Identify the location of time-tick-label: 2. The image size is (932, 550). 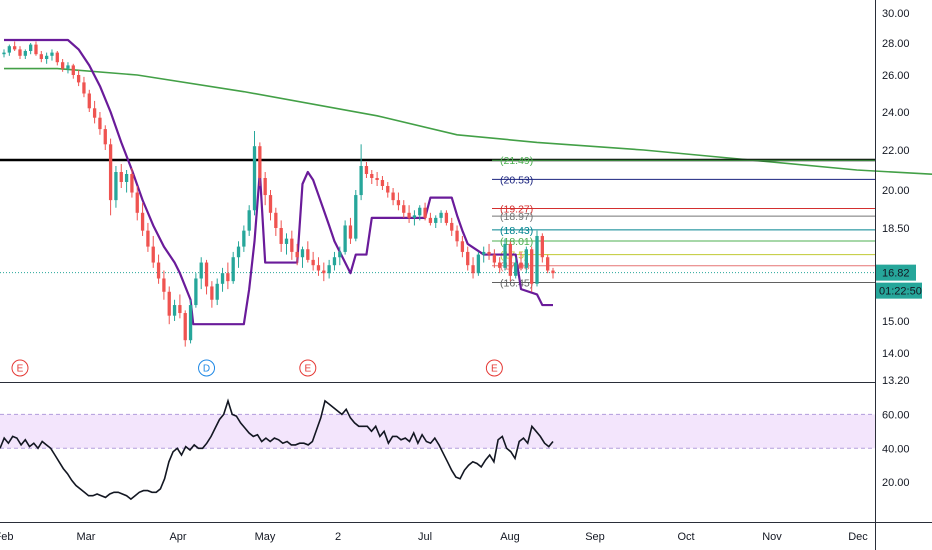
(338, 537).